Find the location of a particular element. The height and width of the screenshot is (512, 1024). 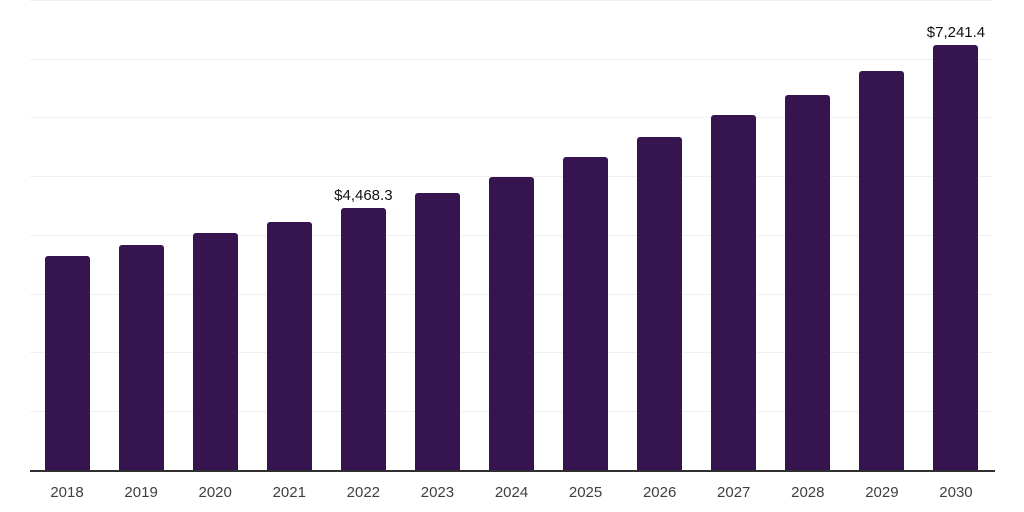

x-tick-label-2018: 2018 is located at coordinates (67, 492).